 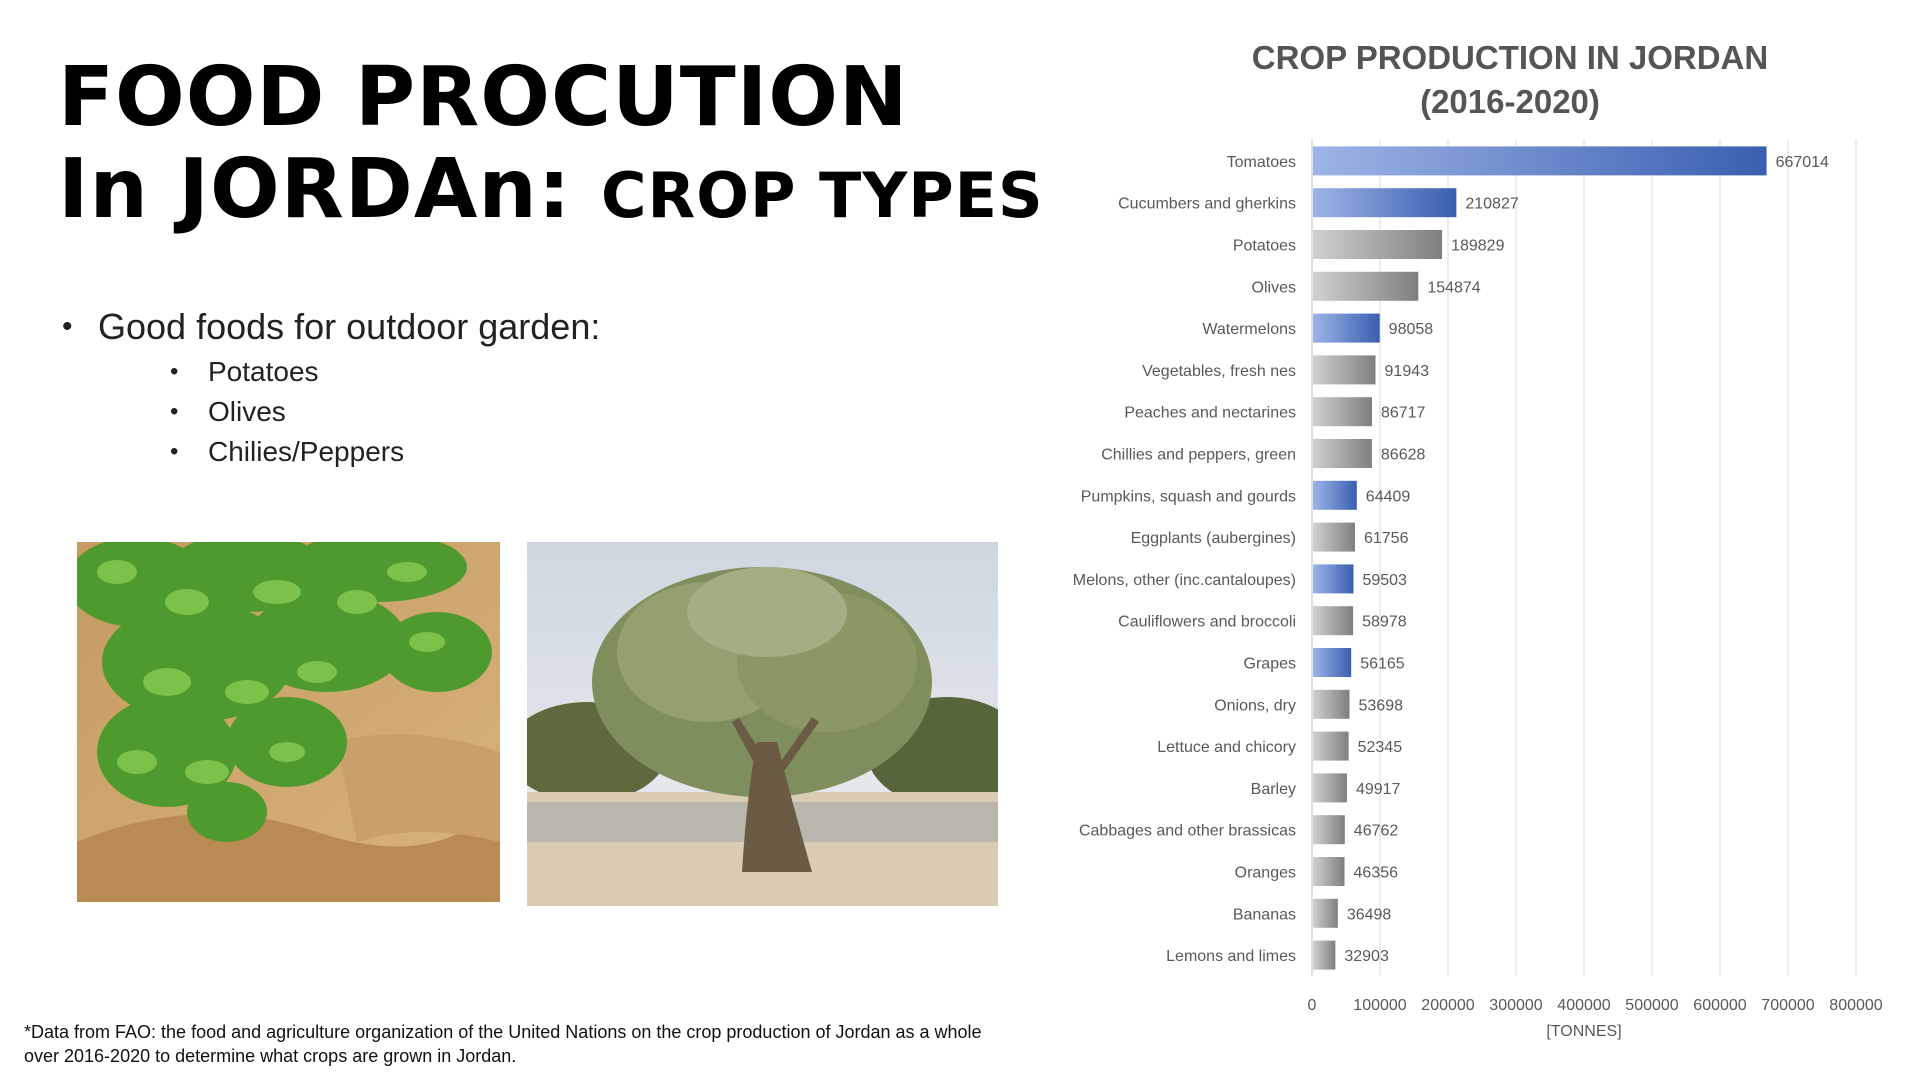 What do you see at coordinates (1388, 496) in the screenshot?
I see `data-label: 64409` at bounding box center [1388, 496].